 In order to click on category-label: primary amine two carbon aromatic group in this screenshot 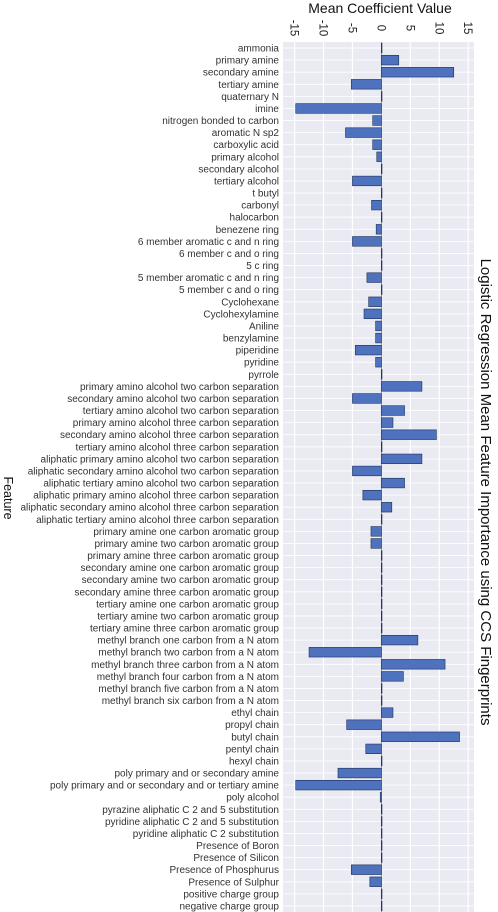, I will do `click(186, 544)`.